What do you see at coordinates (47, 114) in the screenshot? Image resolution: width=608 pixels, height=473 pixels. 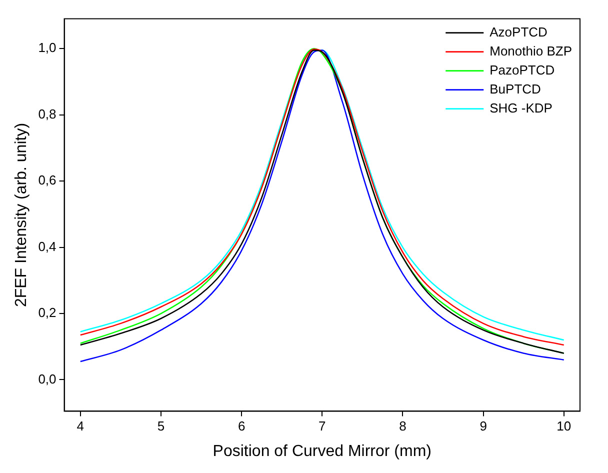 I see `y-tick-label: 0,8` at bounding box center [47, 114].